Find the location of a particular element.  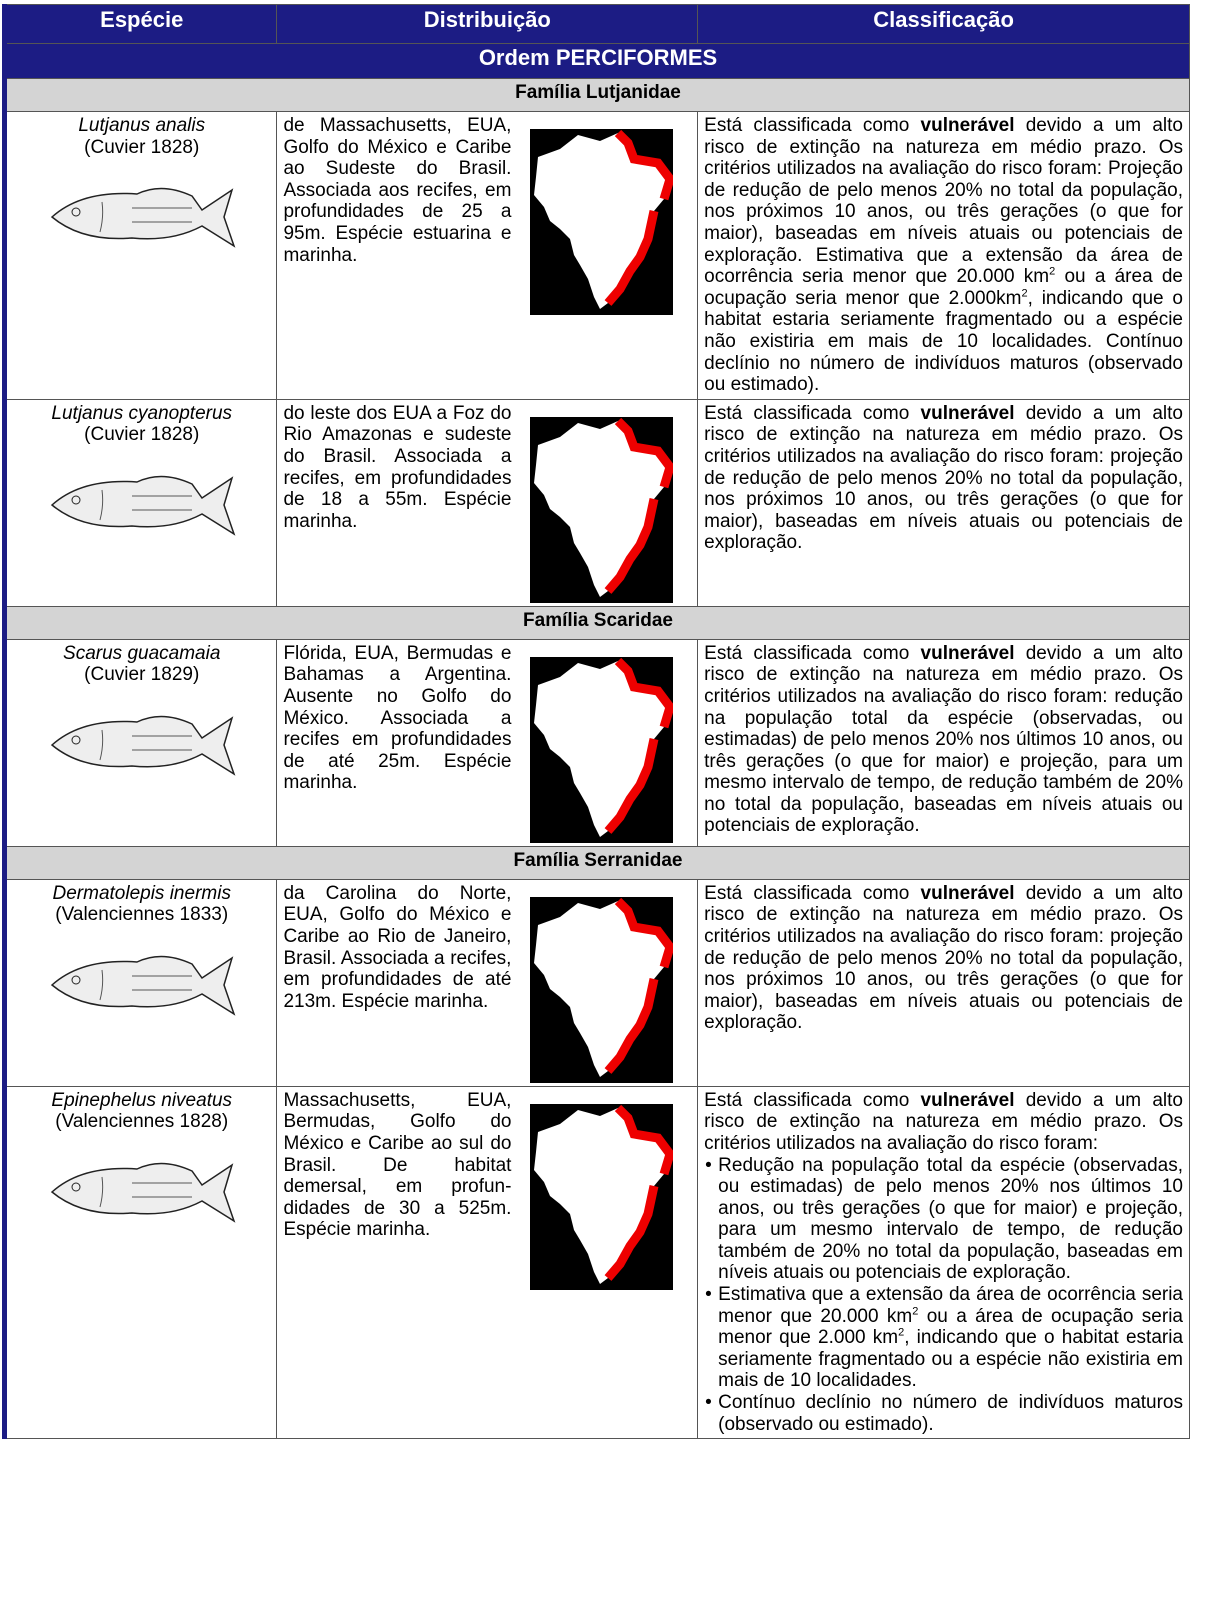

family-label: Família Lutjanidae is located at coordinates (597, 95).